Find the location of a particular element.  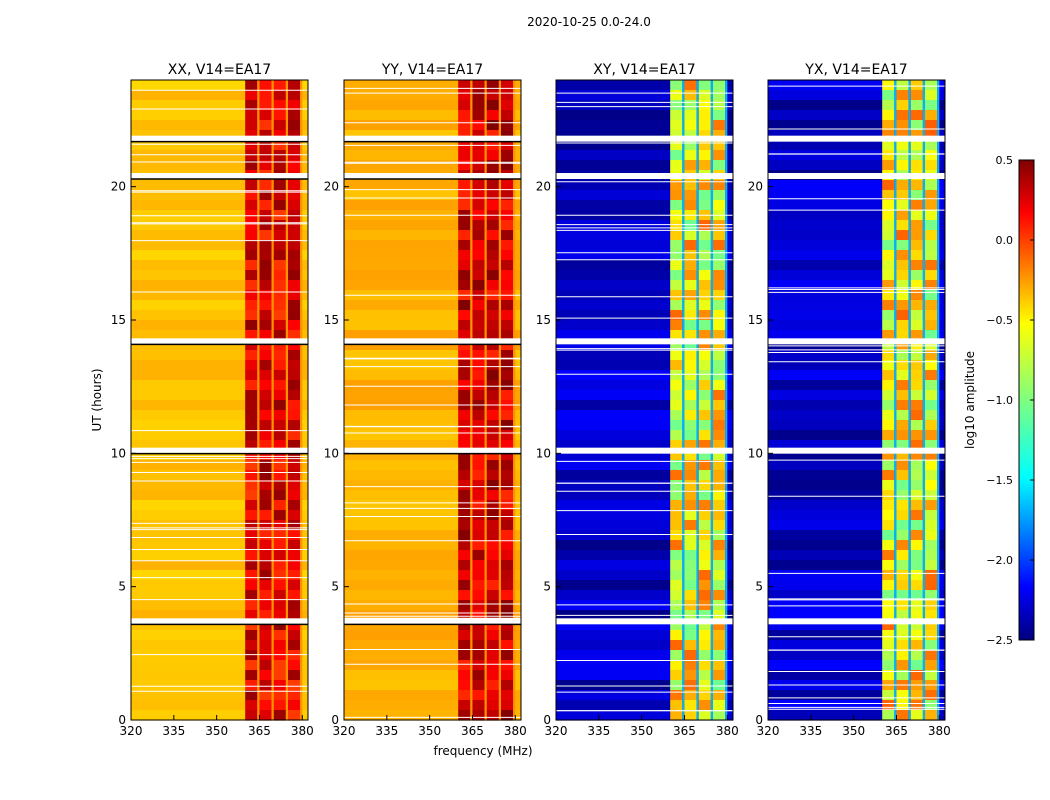

y-tick-label: 15 is located at coordinates (755, 320).